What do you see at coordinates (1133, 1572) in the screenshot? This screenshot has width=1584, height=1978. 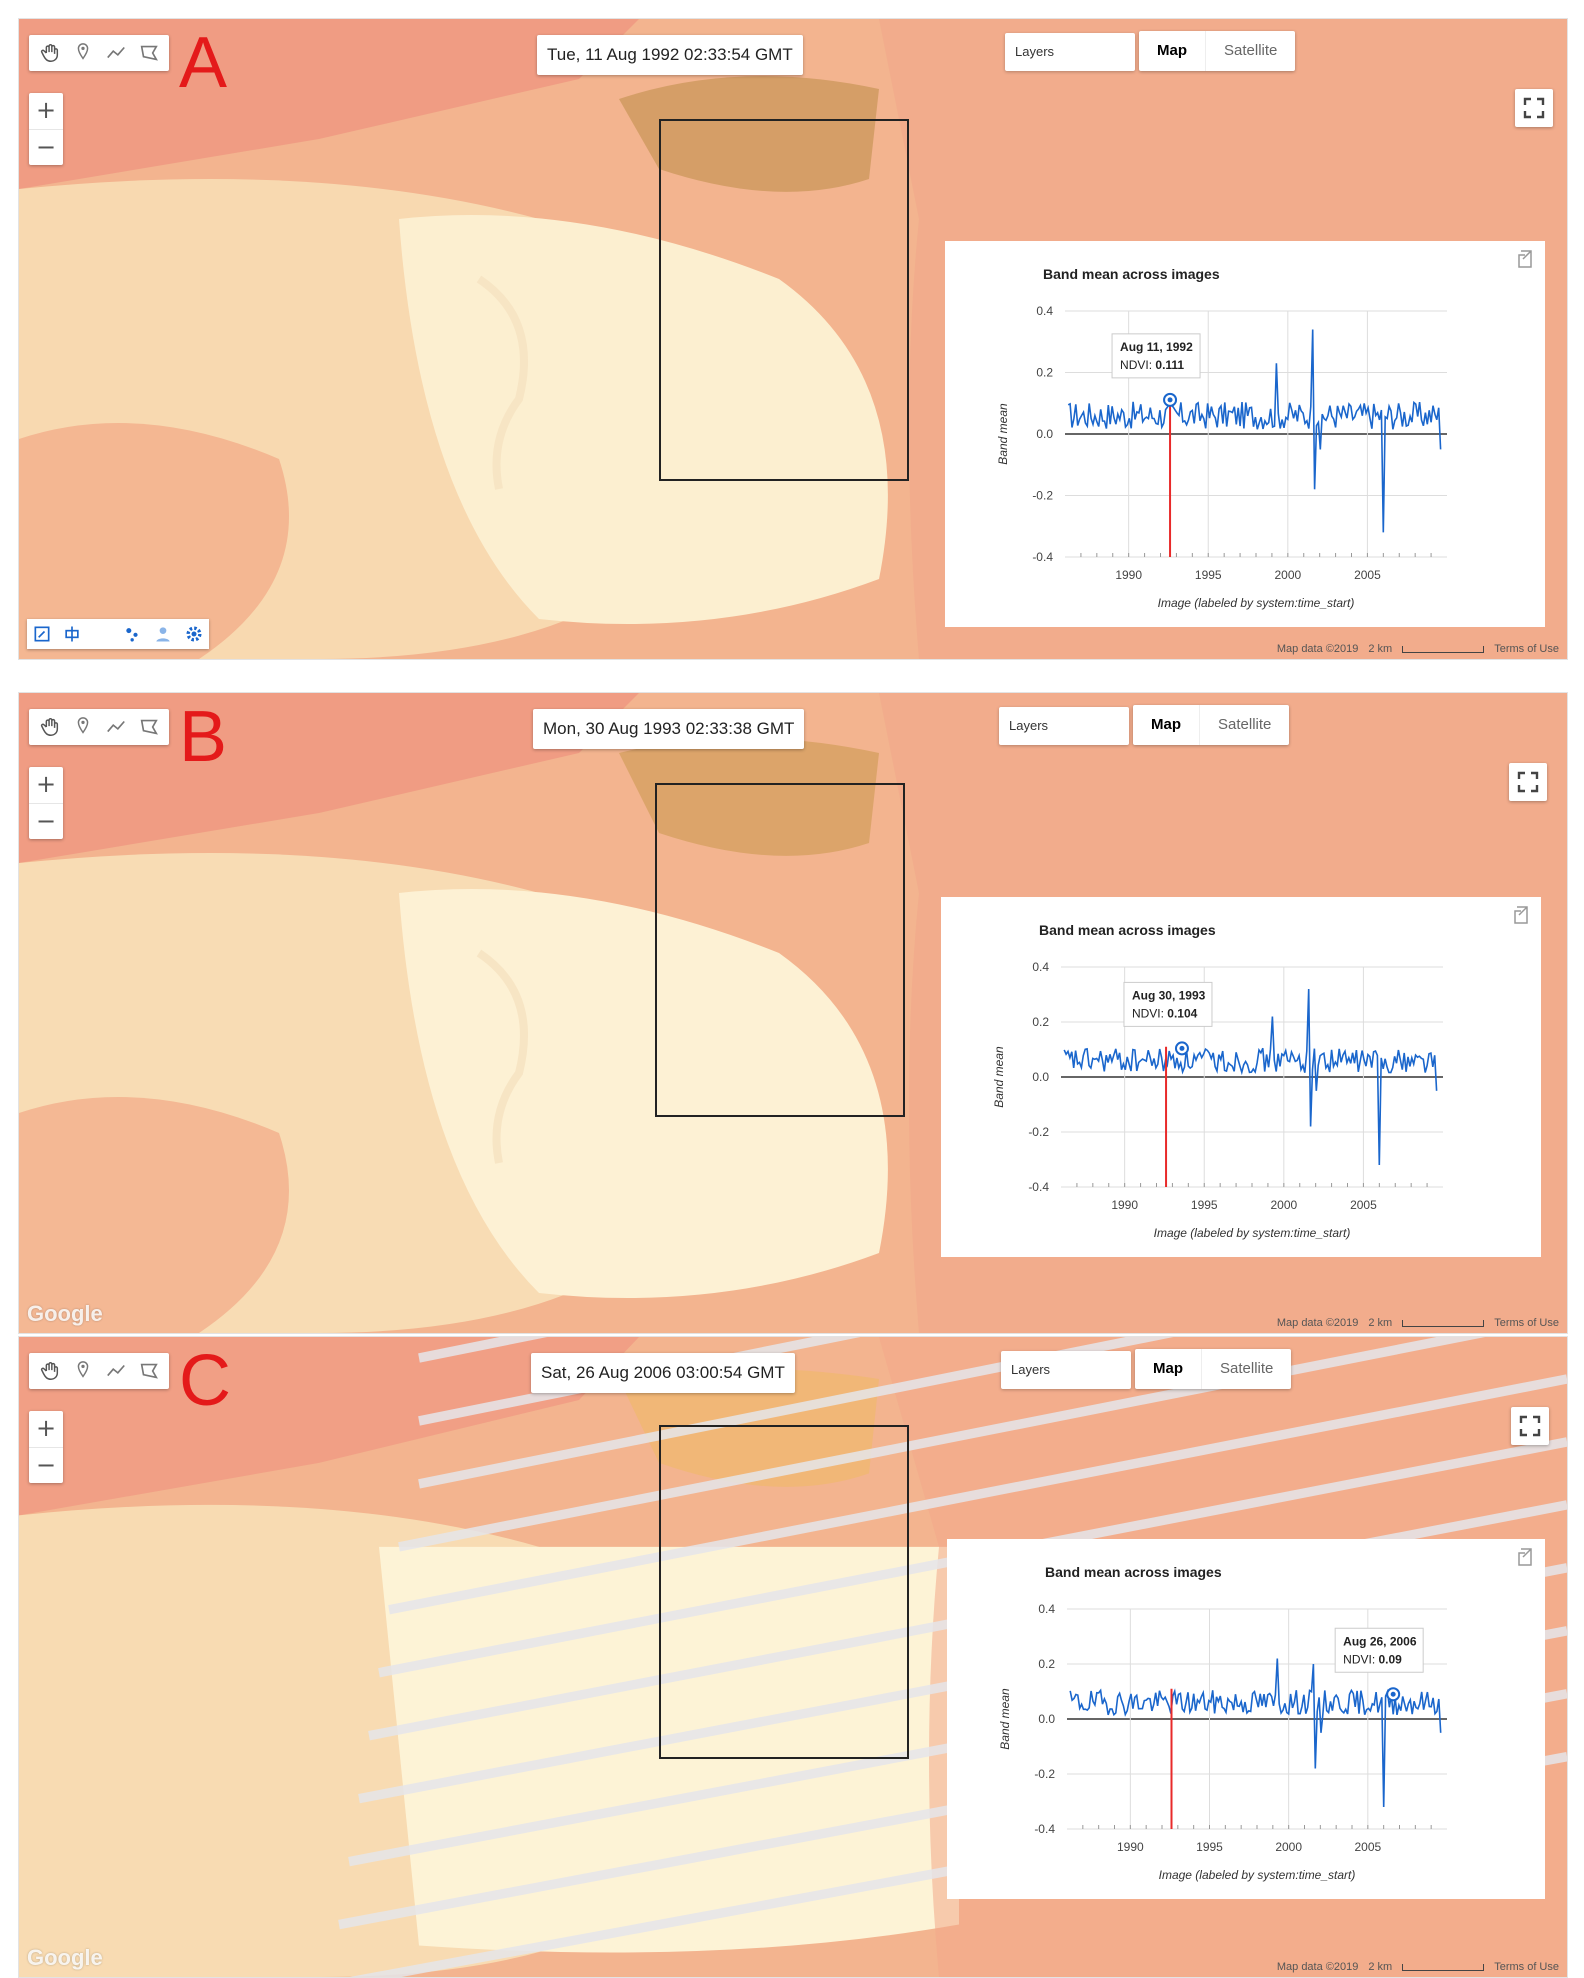 I see `chart-title: Band mean across images` at bounding box center [1133, 1572].